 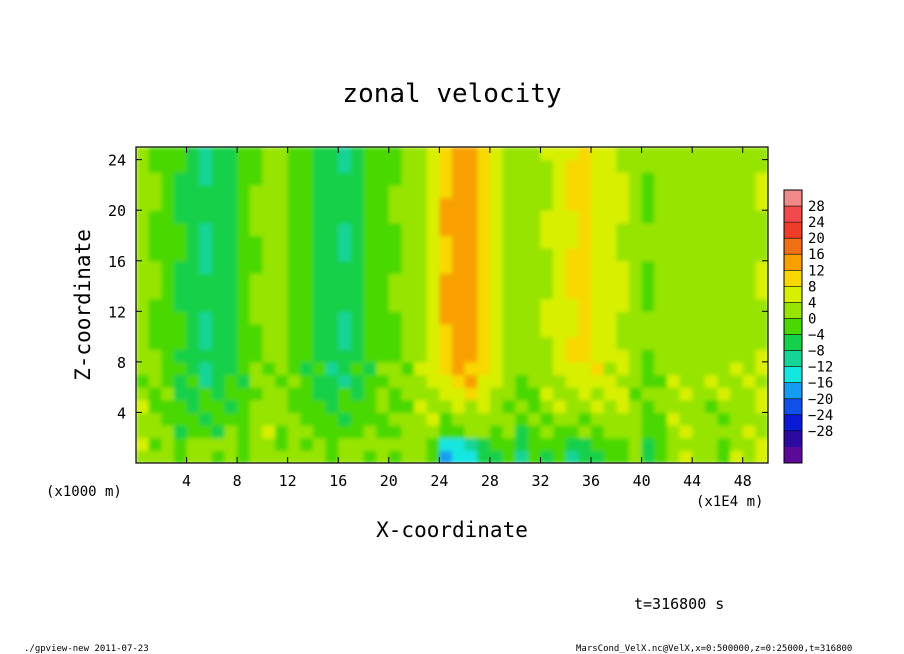 What do you see at coordinates (793, 455) in the screenshot?
I see `colorbar-swatch` at bounding box center [793, 455].